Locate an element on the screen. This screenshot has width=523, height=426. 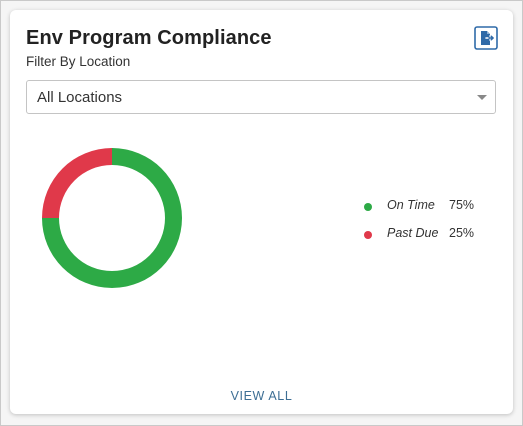
legend-dot-past-due is located at coordinates (368, 235).